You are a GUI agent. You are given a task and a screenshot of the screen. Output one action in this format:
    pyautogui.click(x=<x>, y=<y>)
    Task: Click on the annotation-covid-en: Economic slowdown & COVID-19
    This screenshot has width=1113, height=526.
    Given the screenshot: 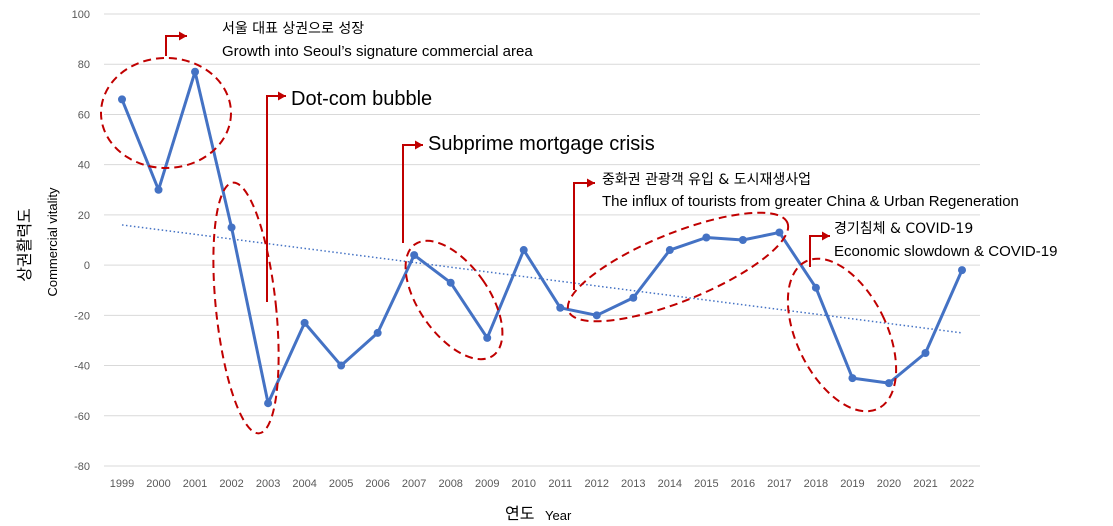 What is the action you would take?
    pyautogui.click(x=945, y=251)
    